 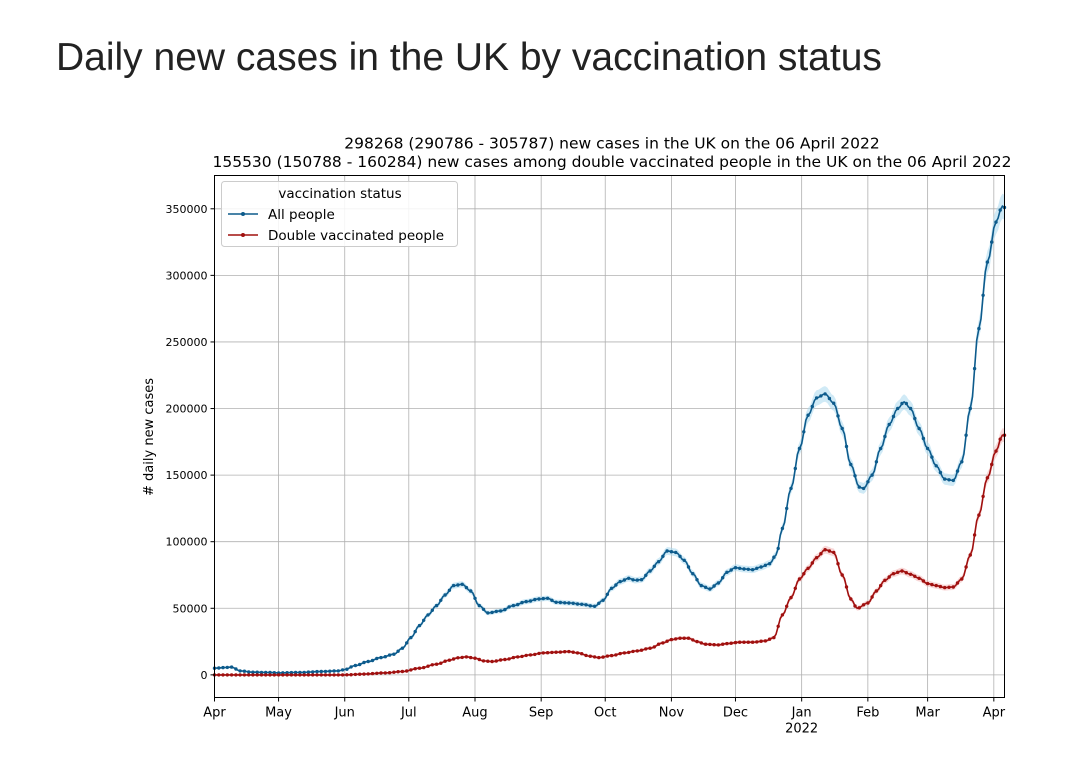 What do you see at coordinates (474, 713) in the screenshot?
I see `x-tick-label: Aug` at bounding box center [474, 713].